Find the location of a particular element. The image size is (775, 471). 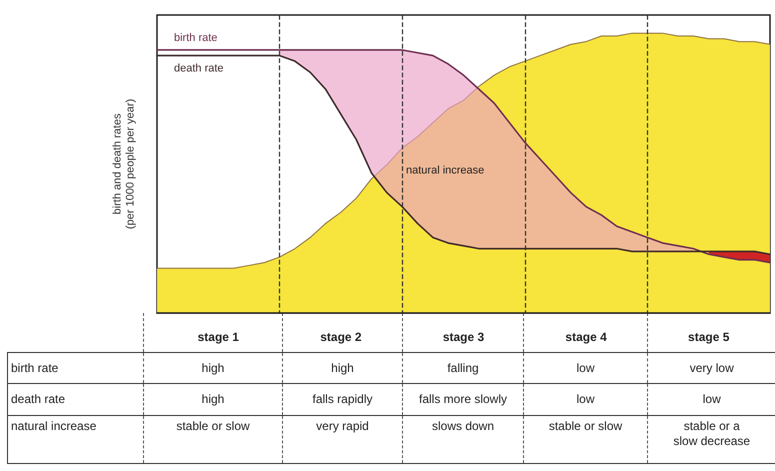

text: very low is located at coordinates (712, 367).